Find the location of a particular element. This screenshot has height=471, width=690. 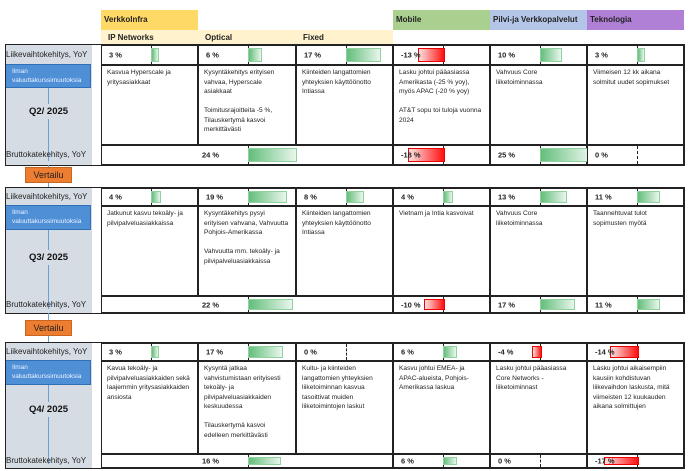

gross-cell-pilvi: 0 % is located at coordinates (538, 461).